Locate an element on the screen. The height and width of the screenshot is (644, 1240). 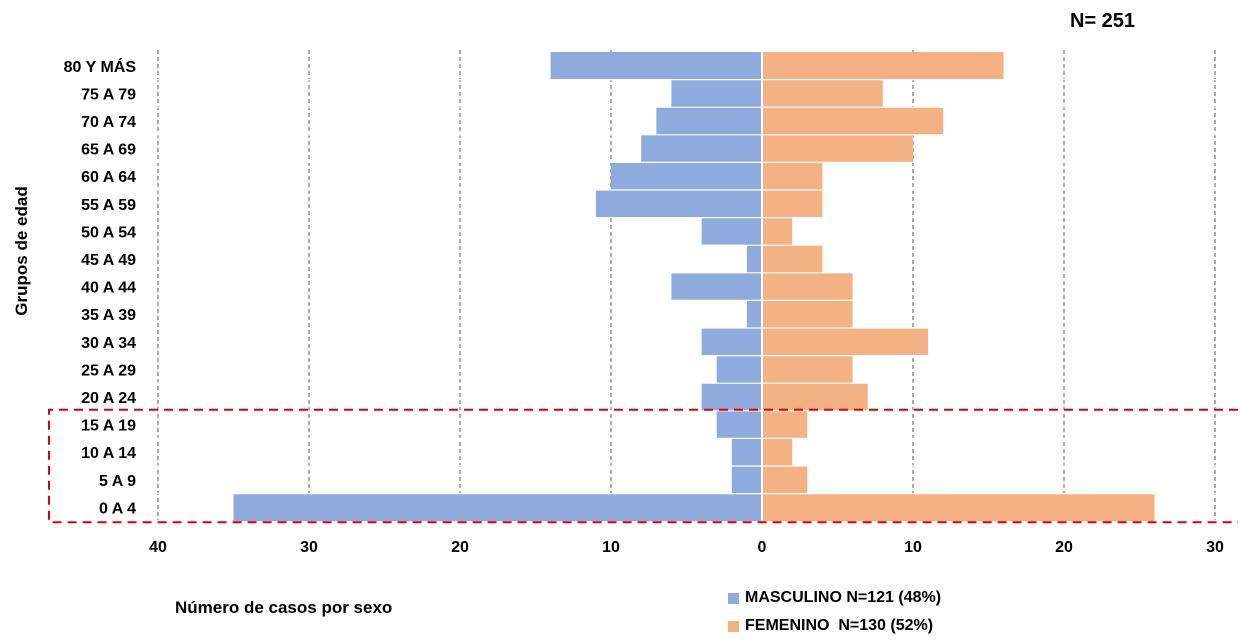
x-axis-title: Número de casos por sexo is located at coordinates (284, 607).